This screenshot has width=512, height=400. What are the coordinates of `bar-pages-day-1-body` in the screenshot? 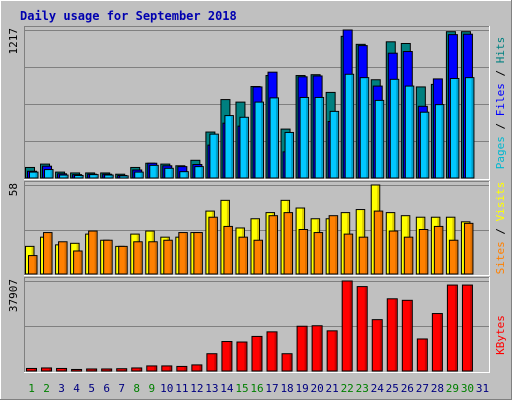 It's located at (34, 175).